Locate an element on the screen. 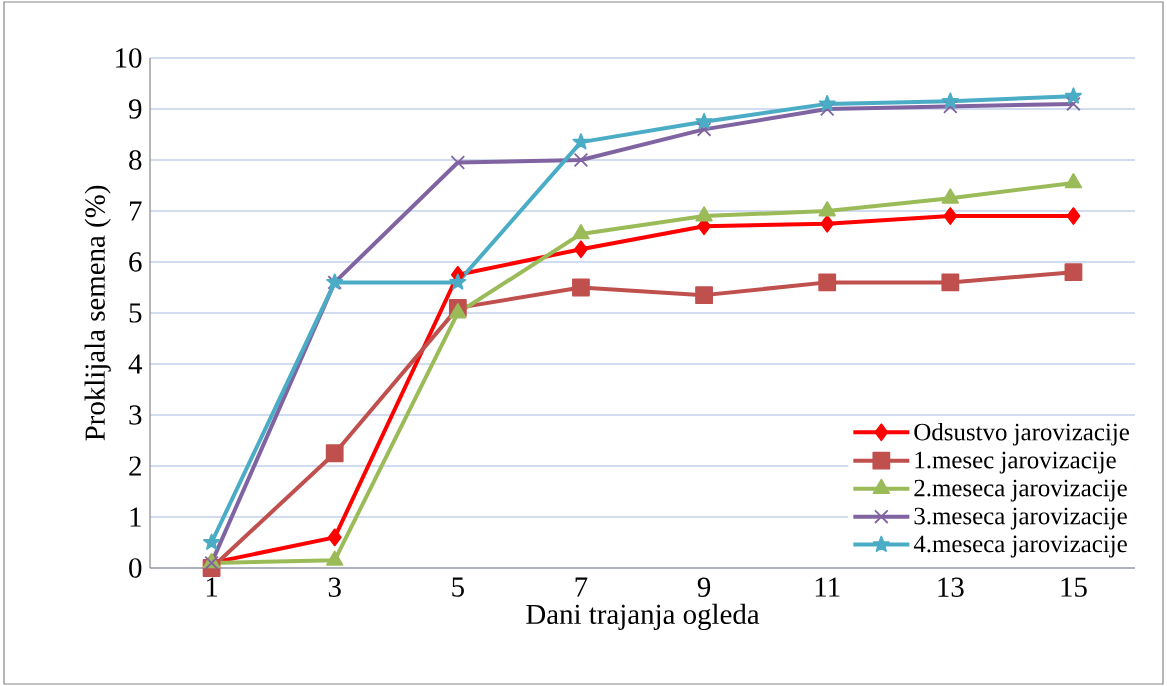 The image size is (1167, 686). x-tick-label: 13 is located at coordinates (951, 587).